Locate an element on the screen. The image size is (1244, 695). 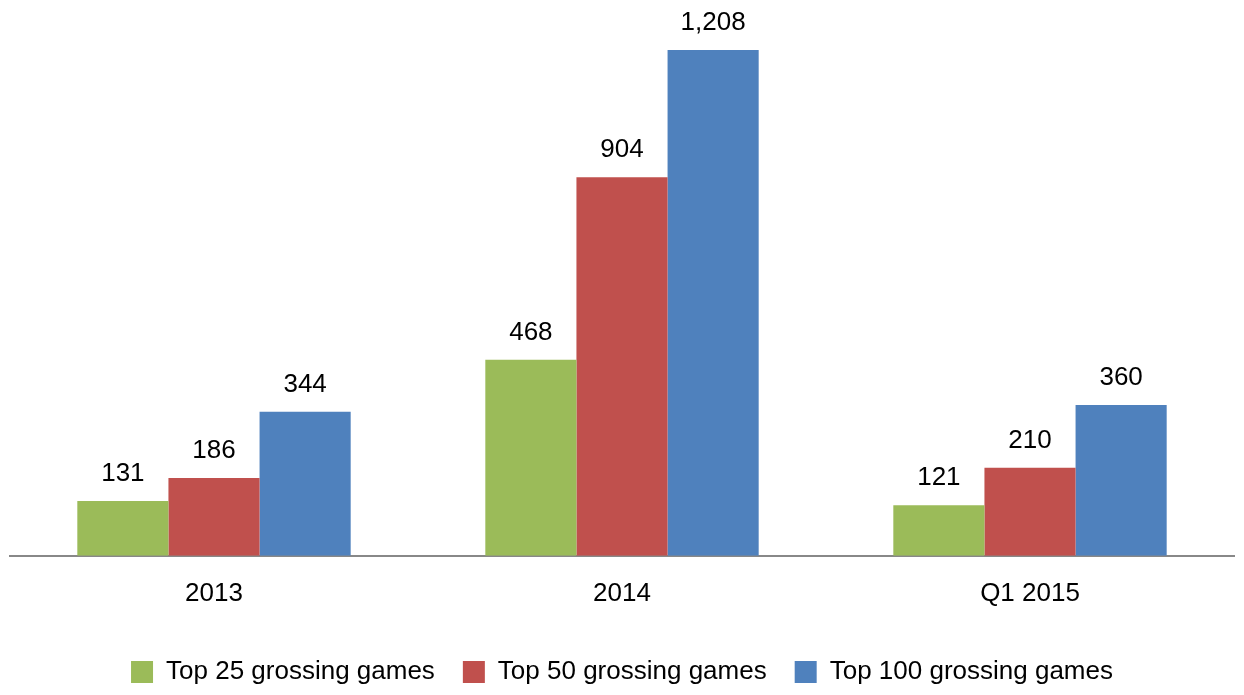
legend-label: Top 25 grossing games is located at coordinates (300, 670).